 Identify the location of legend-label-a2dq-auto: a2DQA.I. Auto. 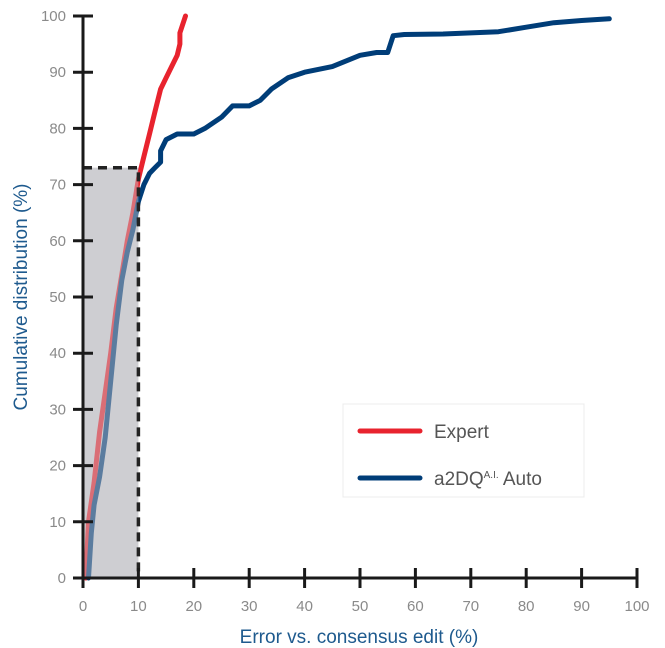
(488, 479).